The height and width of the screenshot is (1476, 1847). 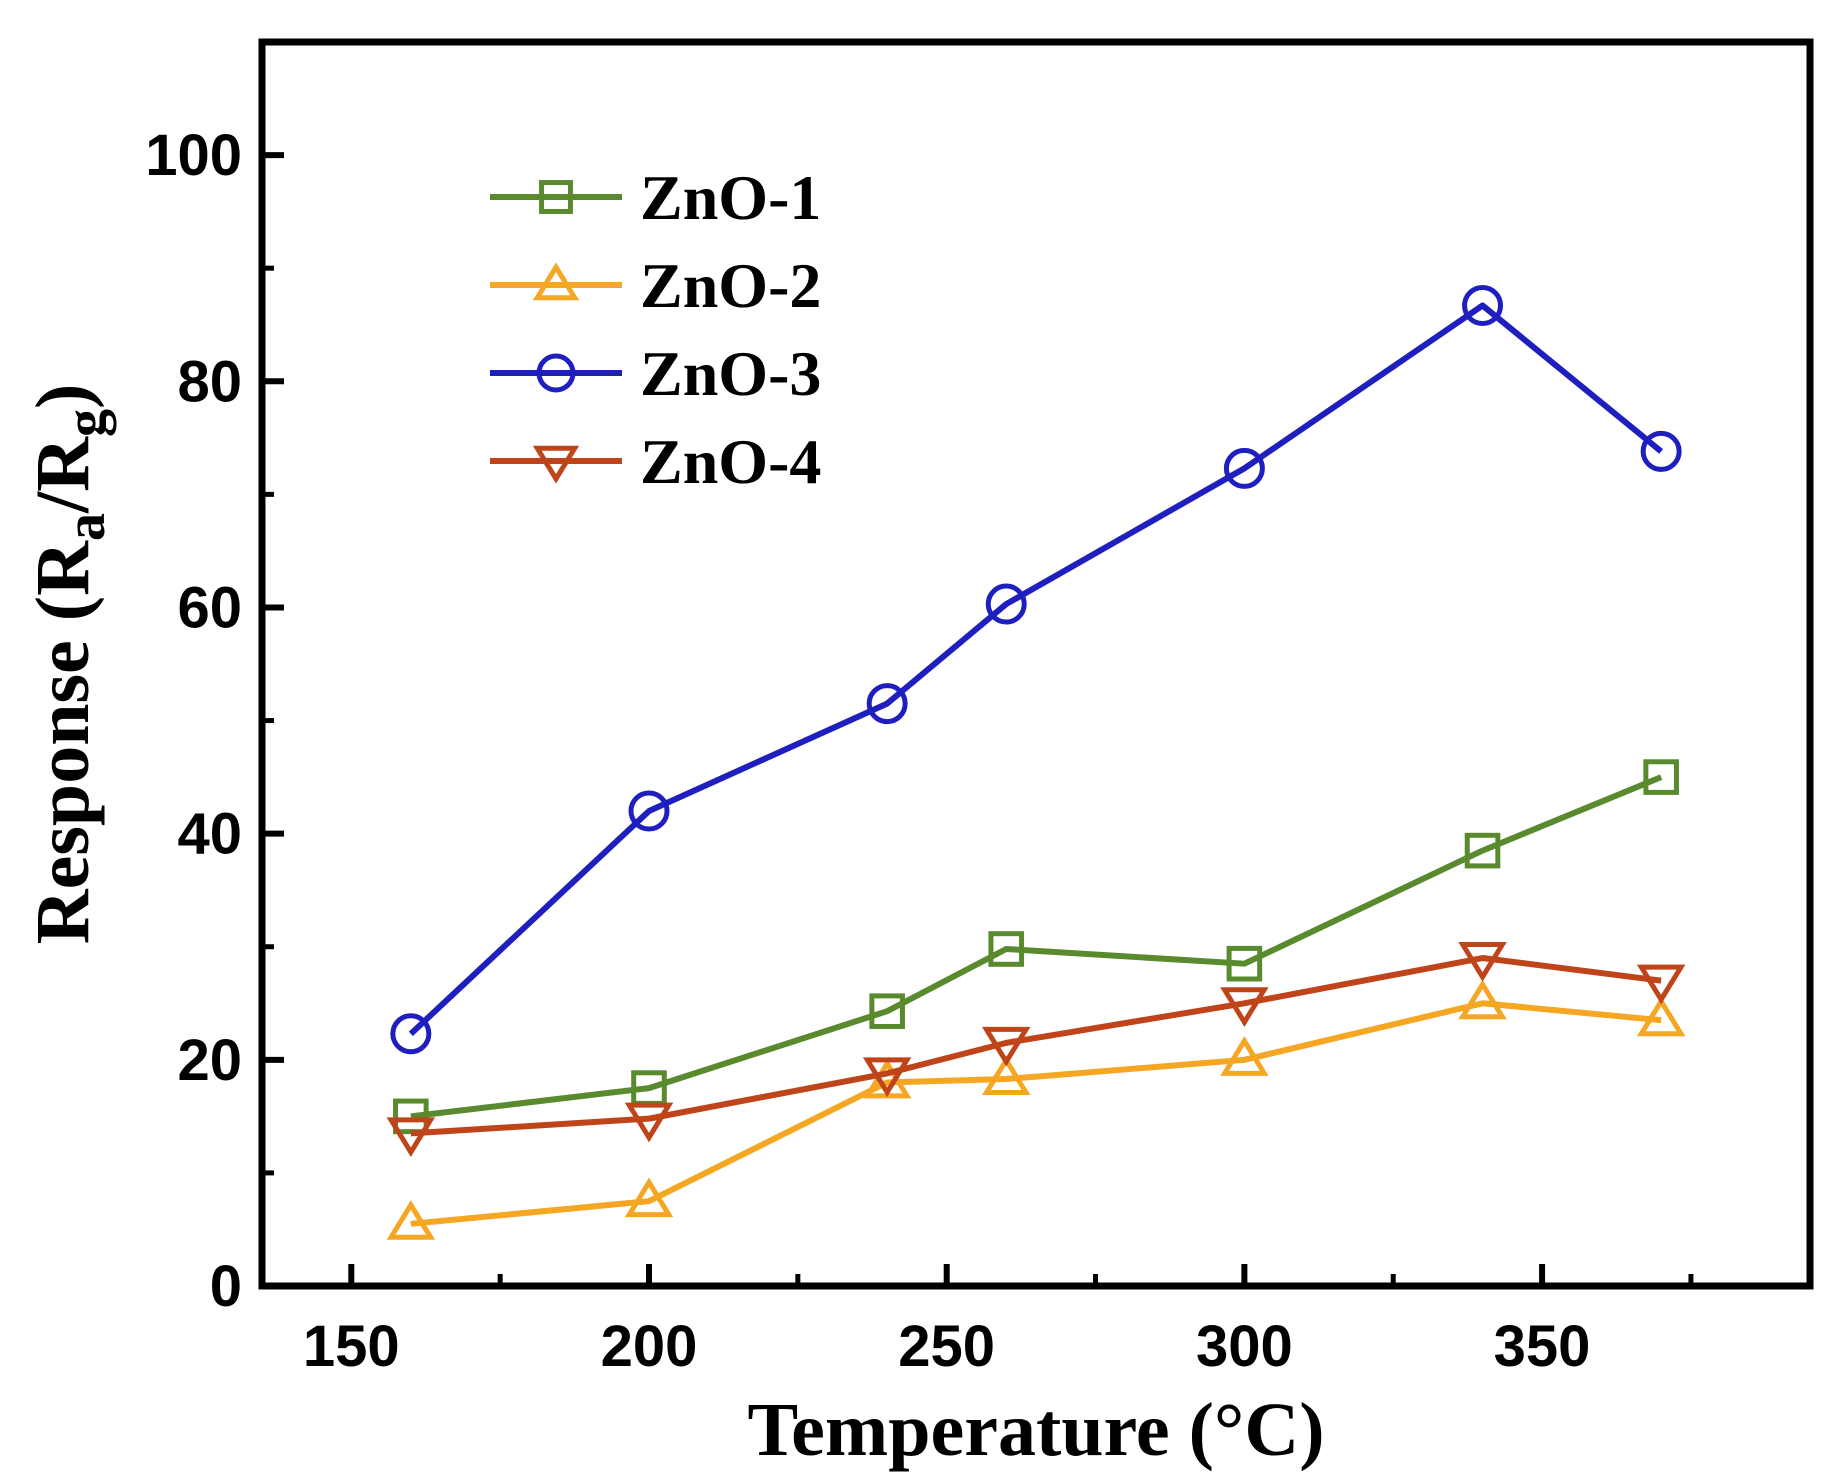 I want to click on x-tick-label: 300, so click(x=1244, y=1346).